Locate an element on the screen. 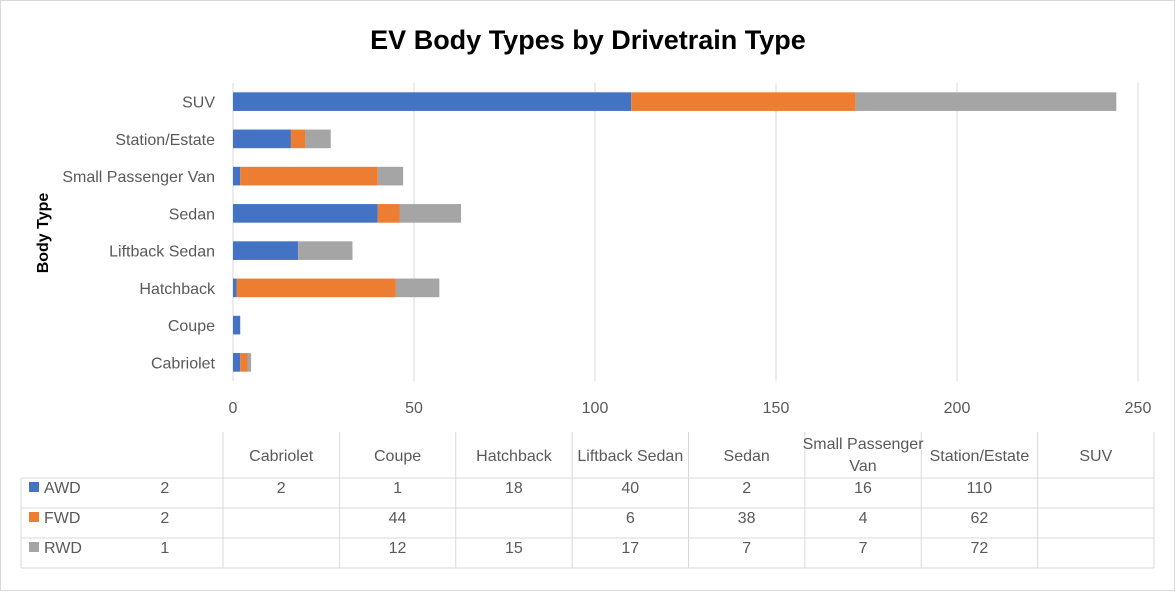 This screenshot has height=592, width=1175. legend-key-awd is located at coordinates (34, 487).